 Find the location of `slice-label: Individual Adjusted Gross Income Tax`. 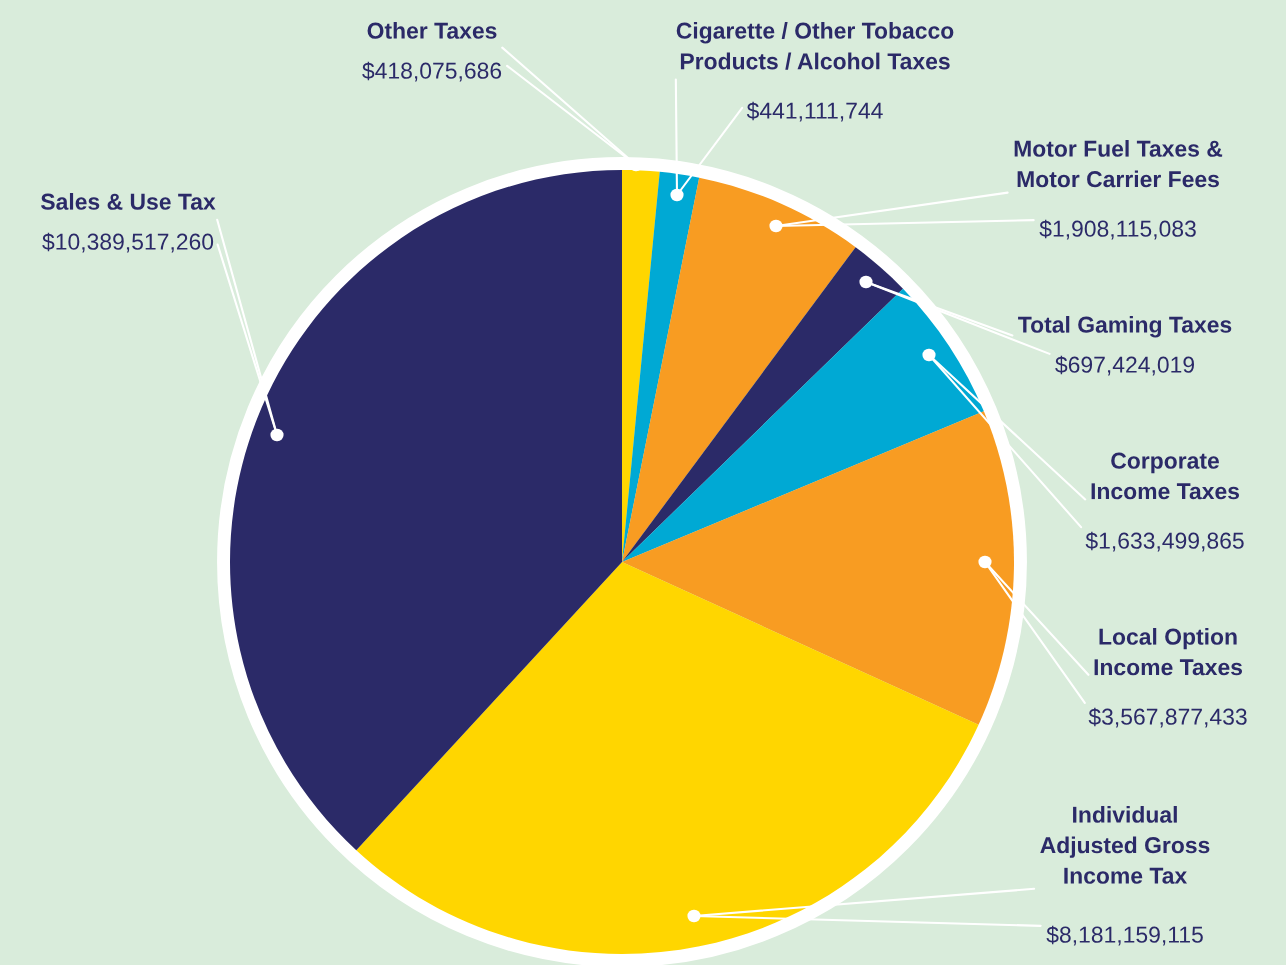

slice-label: Individual Adjusted Gross Income Tax is located at coordinates (1125, 845).